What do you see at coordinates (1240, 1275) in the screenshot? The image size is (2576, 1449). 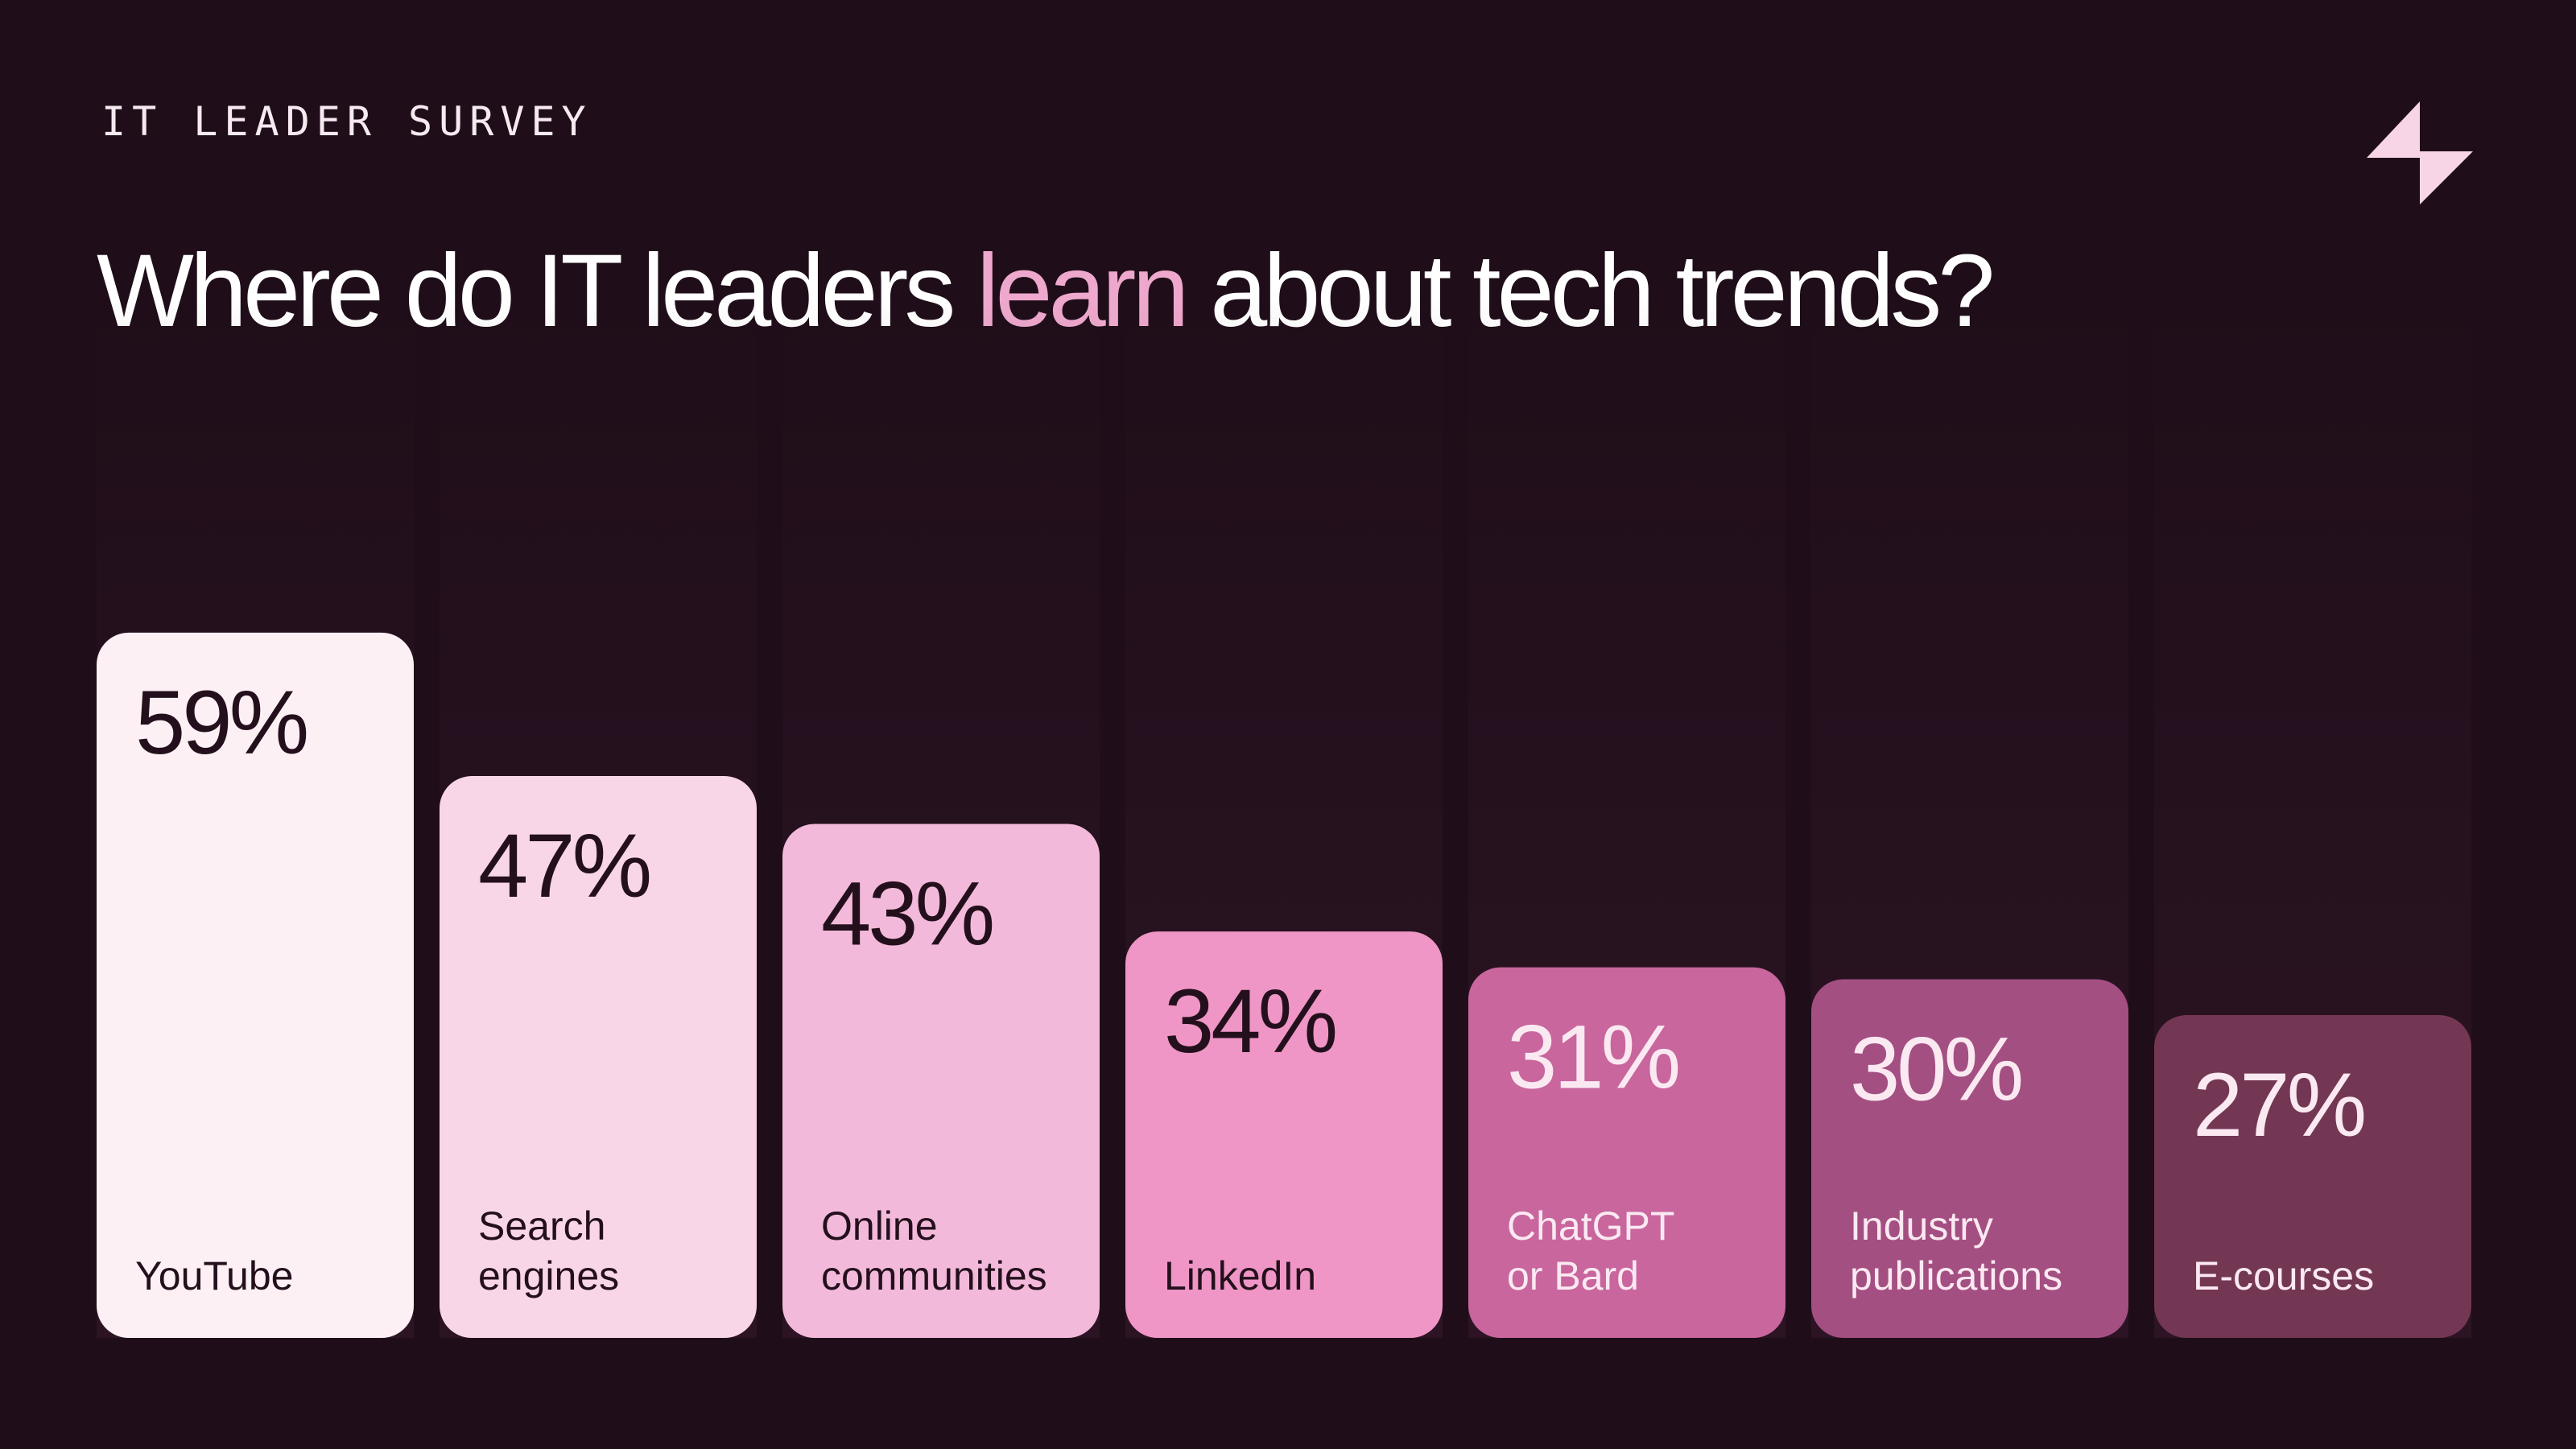 I see `bar-category-label: LinkedIn` at bounding box center [1240, 1275].